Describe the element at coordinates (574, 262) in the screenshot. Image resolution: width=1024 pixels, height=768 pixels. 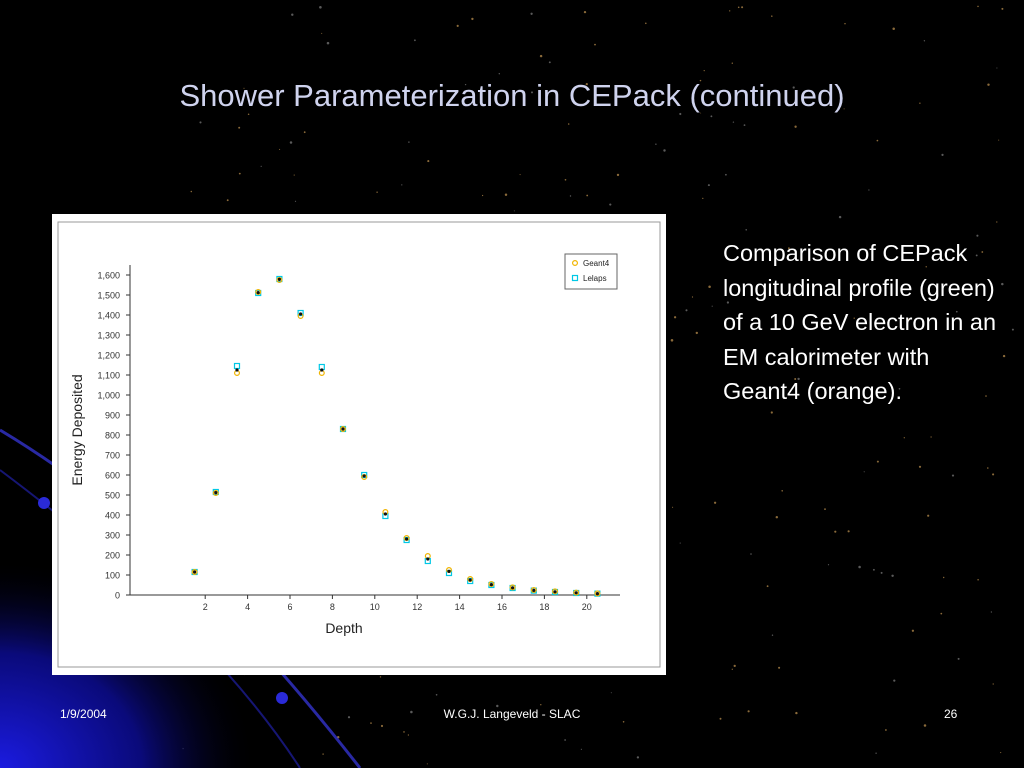
I see `legend-geant4-marker` at that location.